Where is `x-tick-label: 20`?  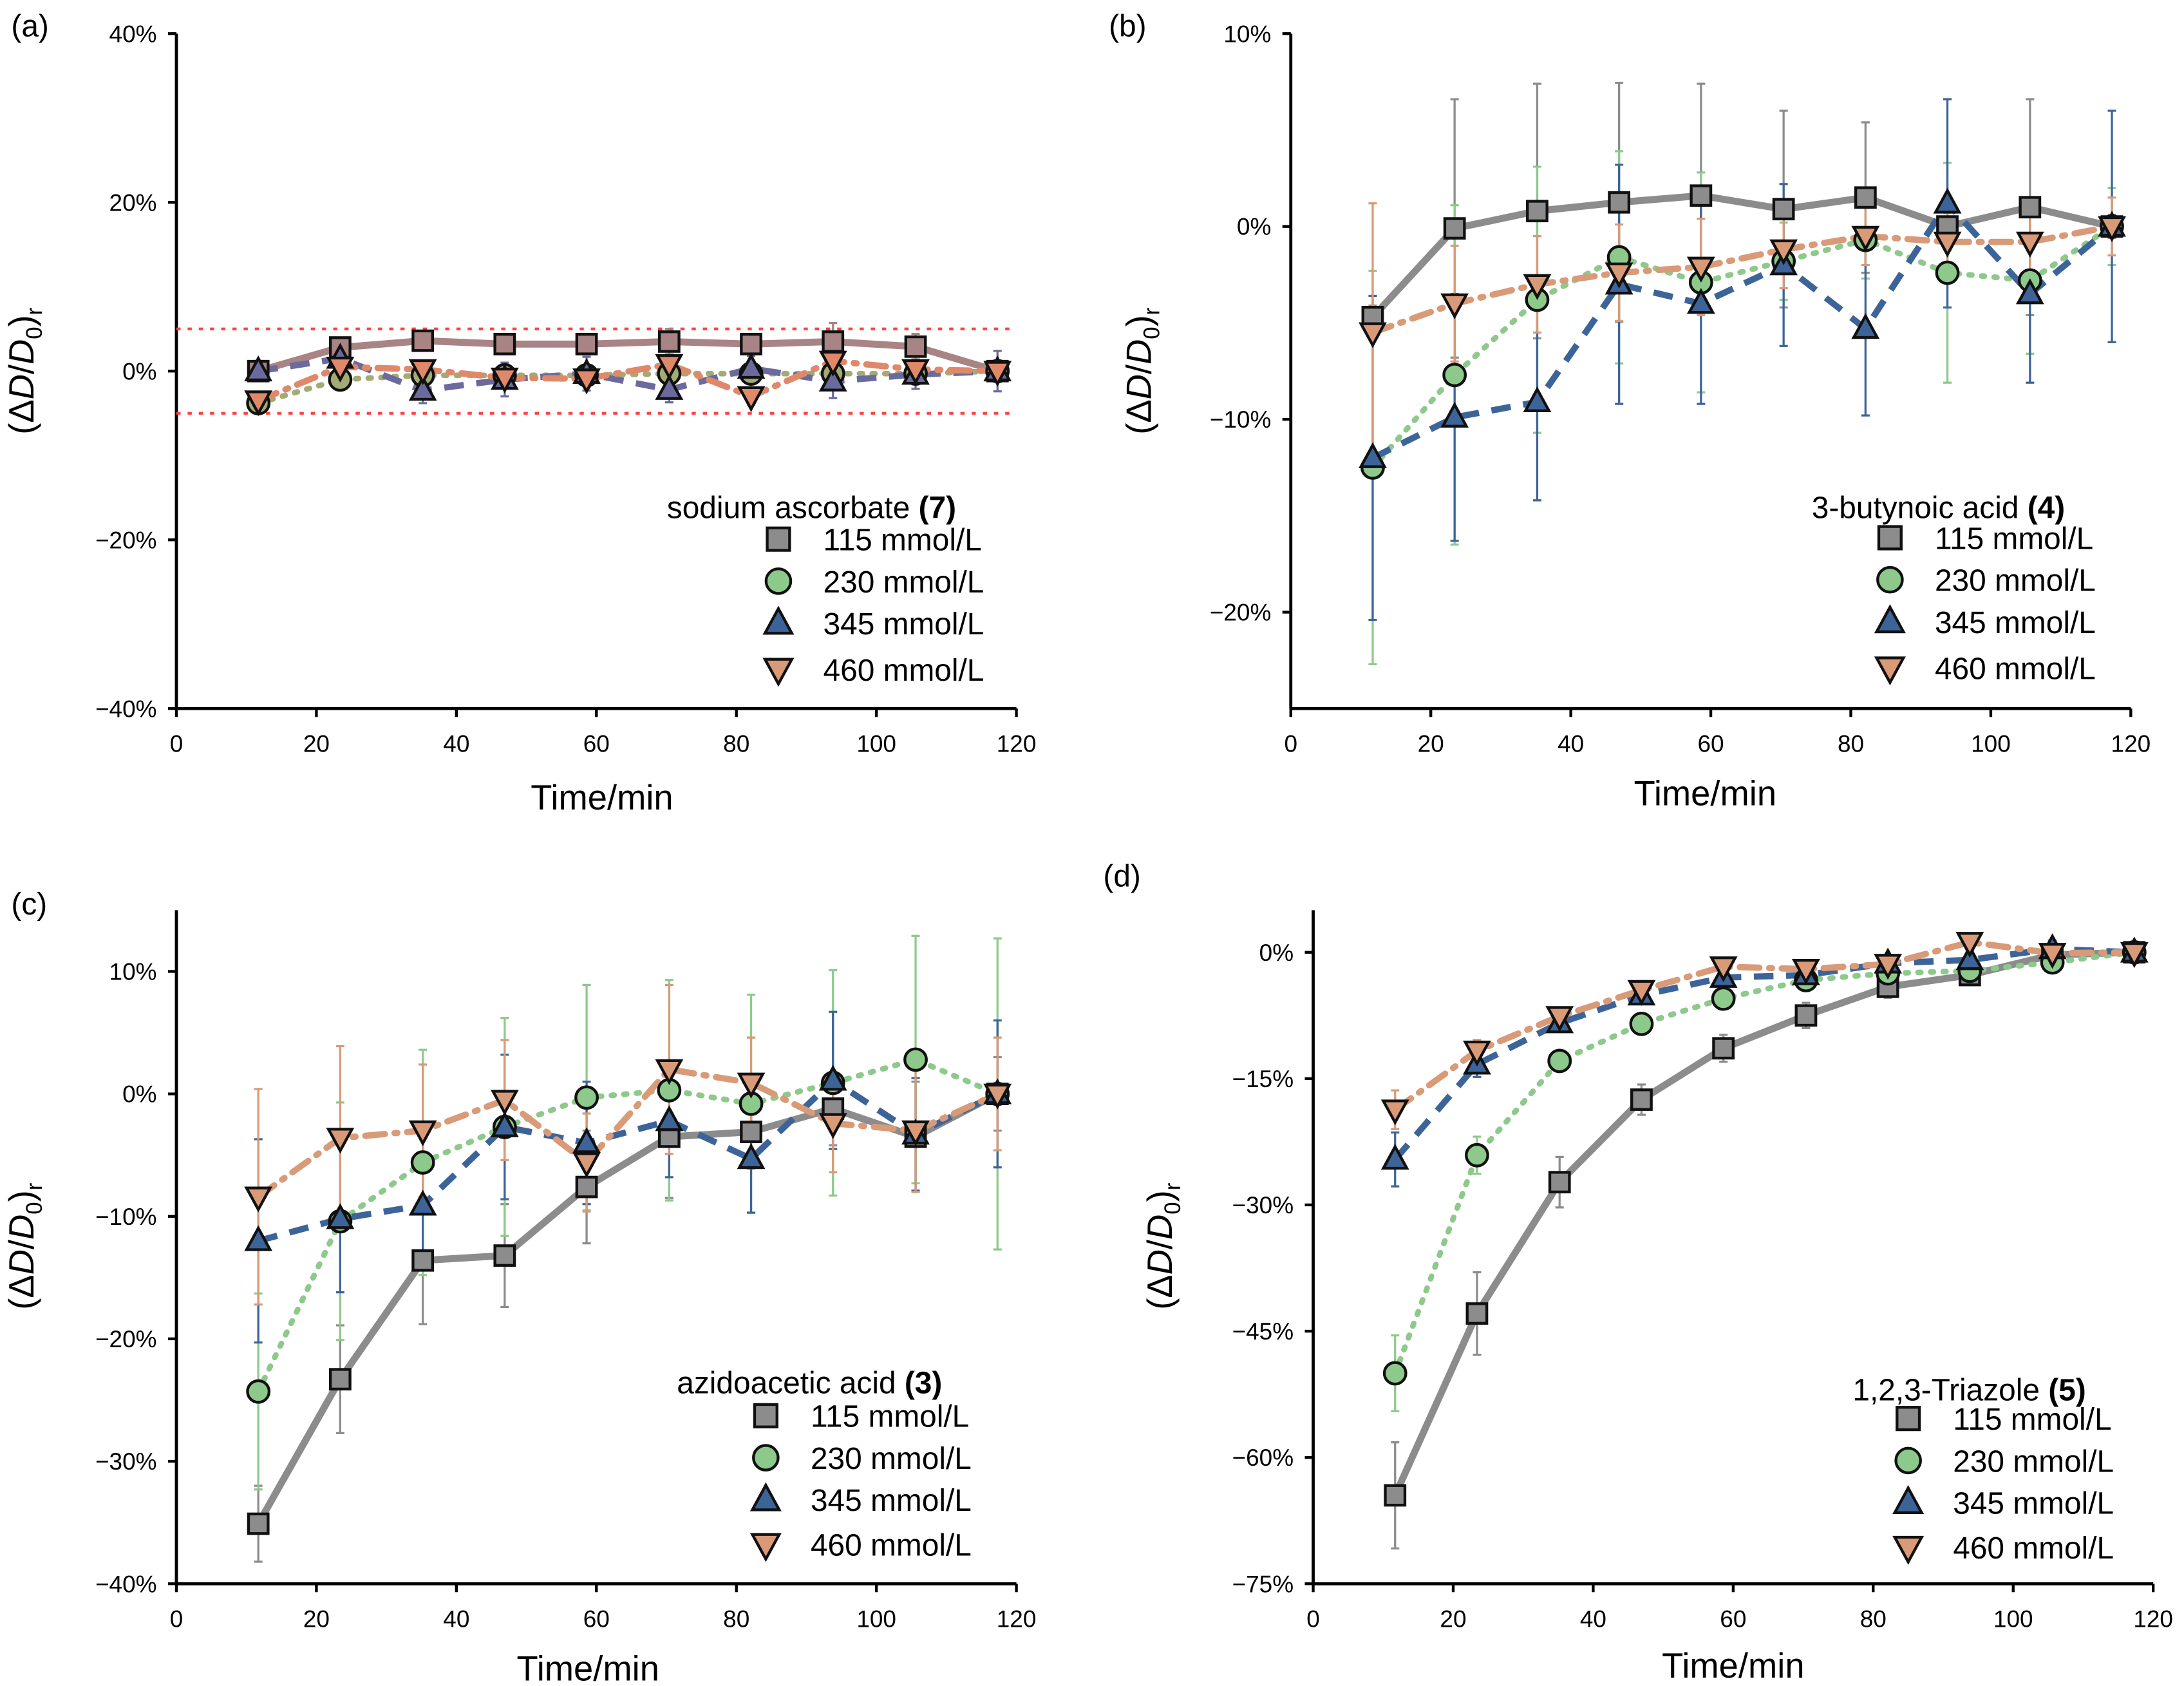 x-tick-label: 20 is located at coordinates (1431, 744).